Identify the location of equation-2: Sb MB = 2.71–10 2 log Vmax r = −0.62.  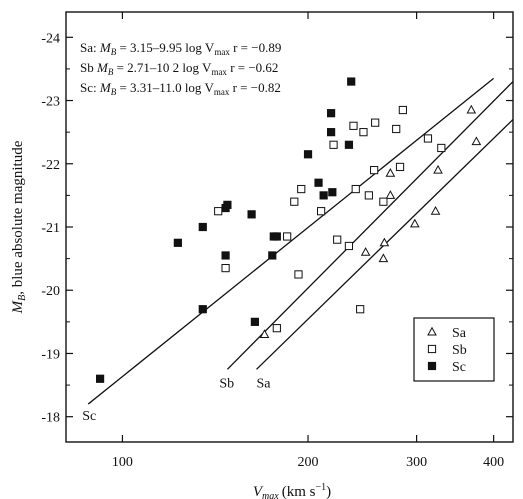
(179, 68).